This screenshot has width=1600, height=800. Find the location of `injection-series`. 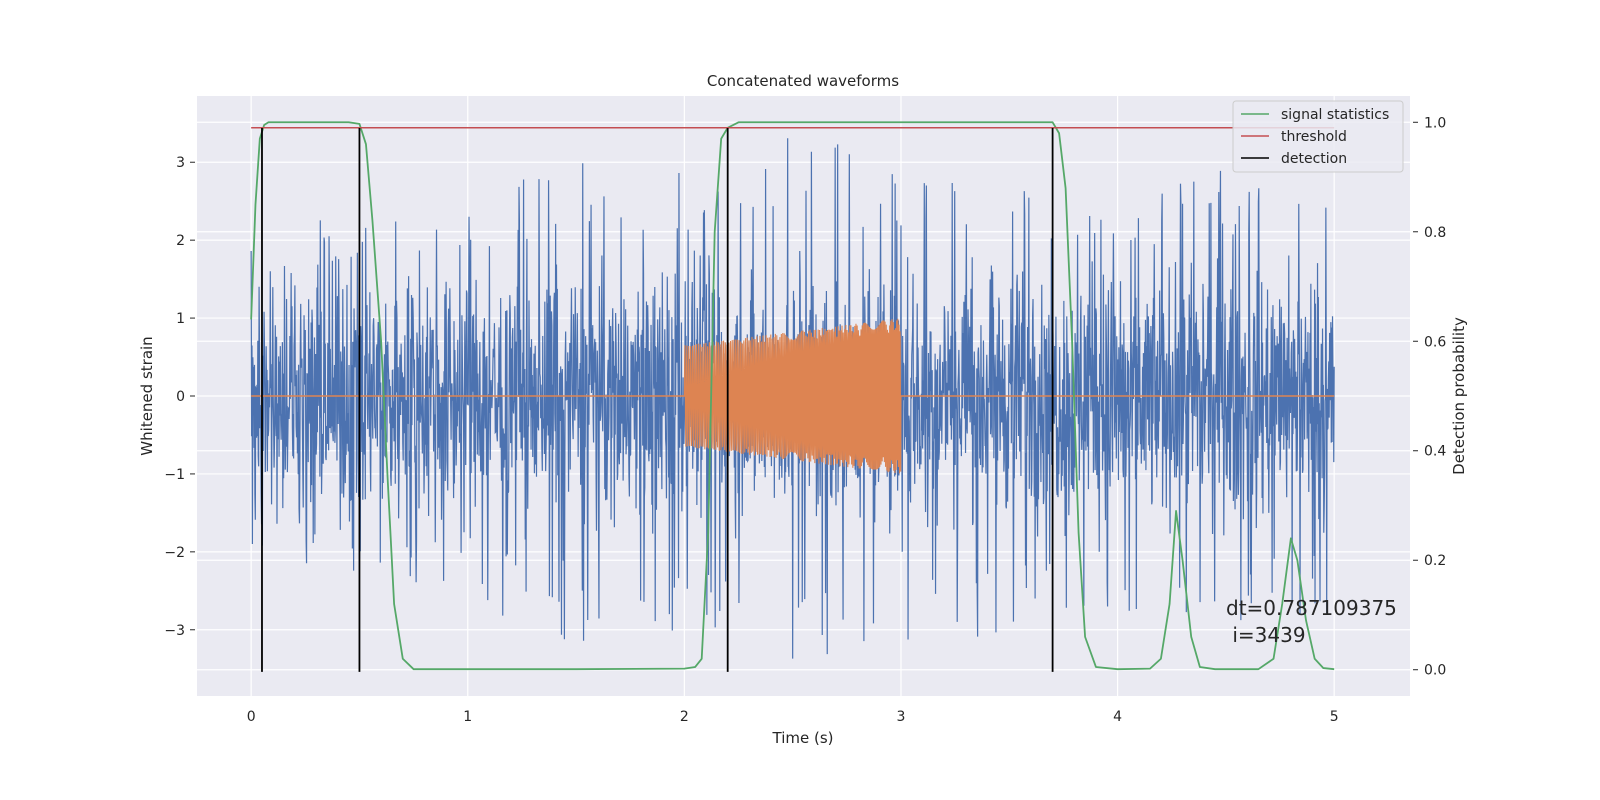

injection-series is located at coordinates (793, 396).